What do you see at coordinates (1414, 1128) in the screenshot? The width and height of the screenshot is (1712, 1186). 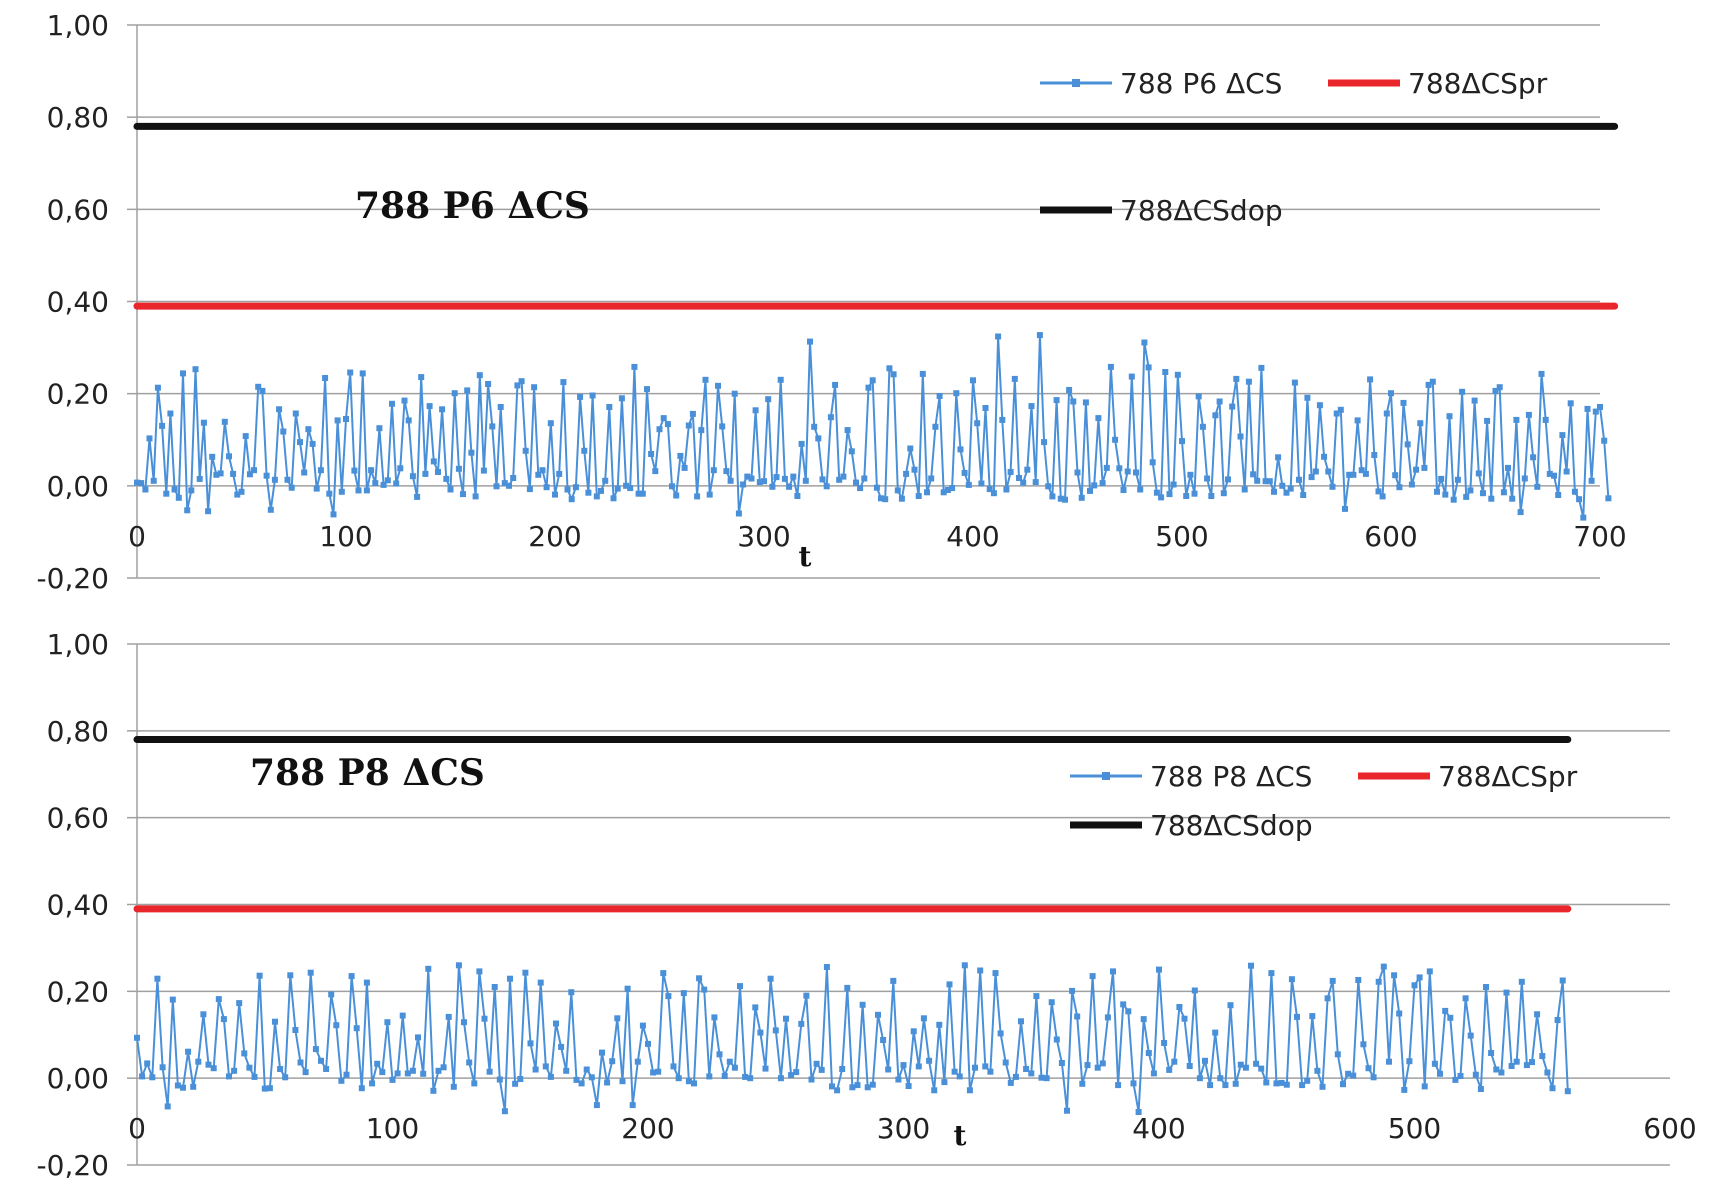 I see `chart1-xtick-label: 500` at bounding box center [1414, 1128].